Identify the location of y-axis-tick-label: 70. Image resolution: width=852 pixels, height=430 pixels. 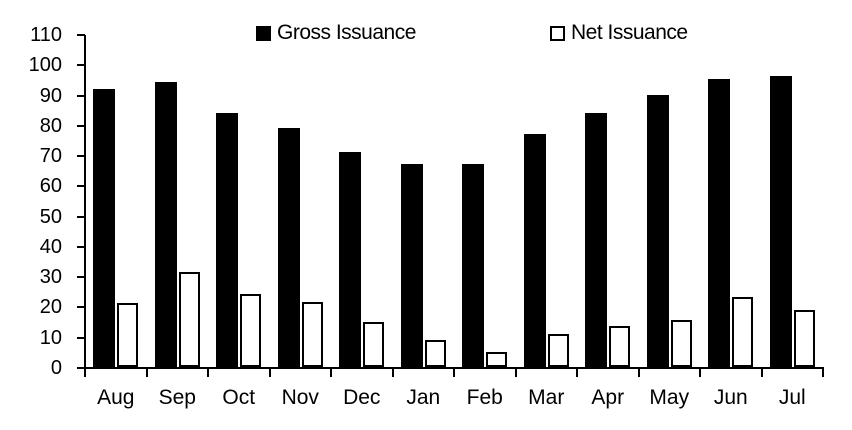
(50, 156).